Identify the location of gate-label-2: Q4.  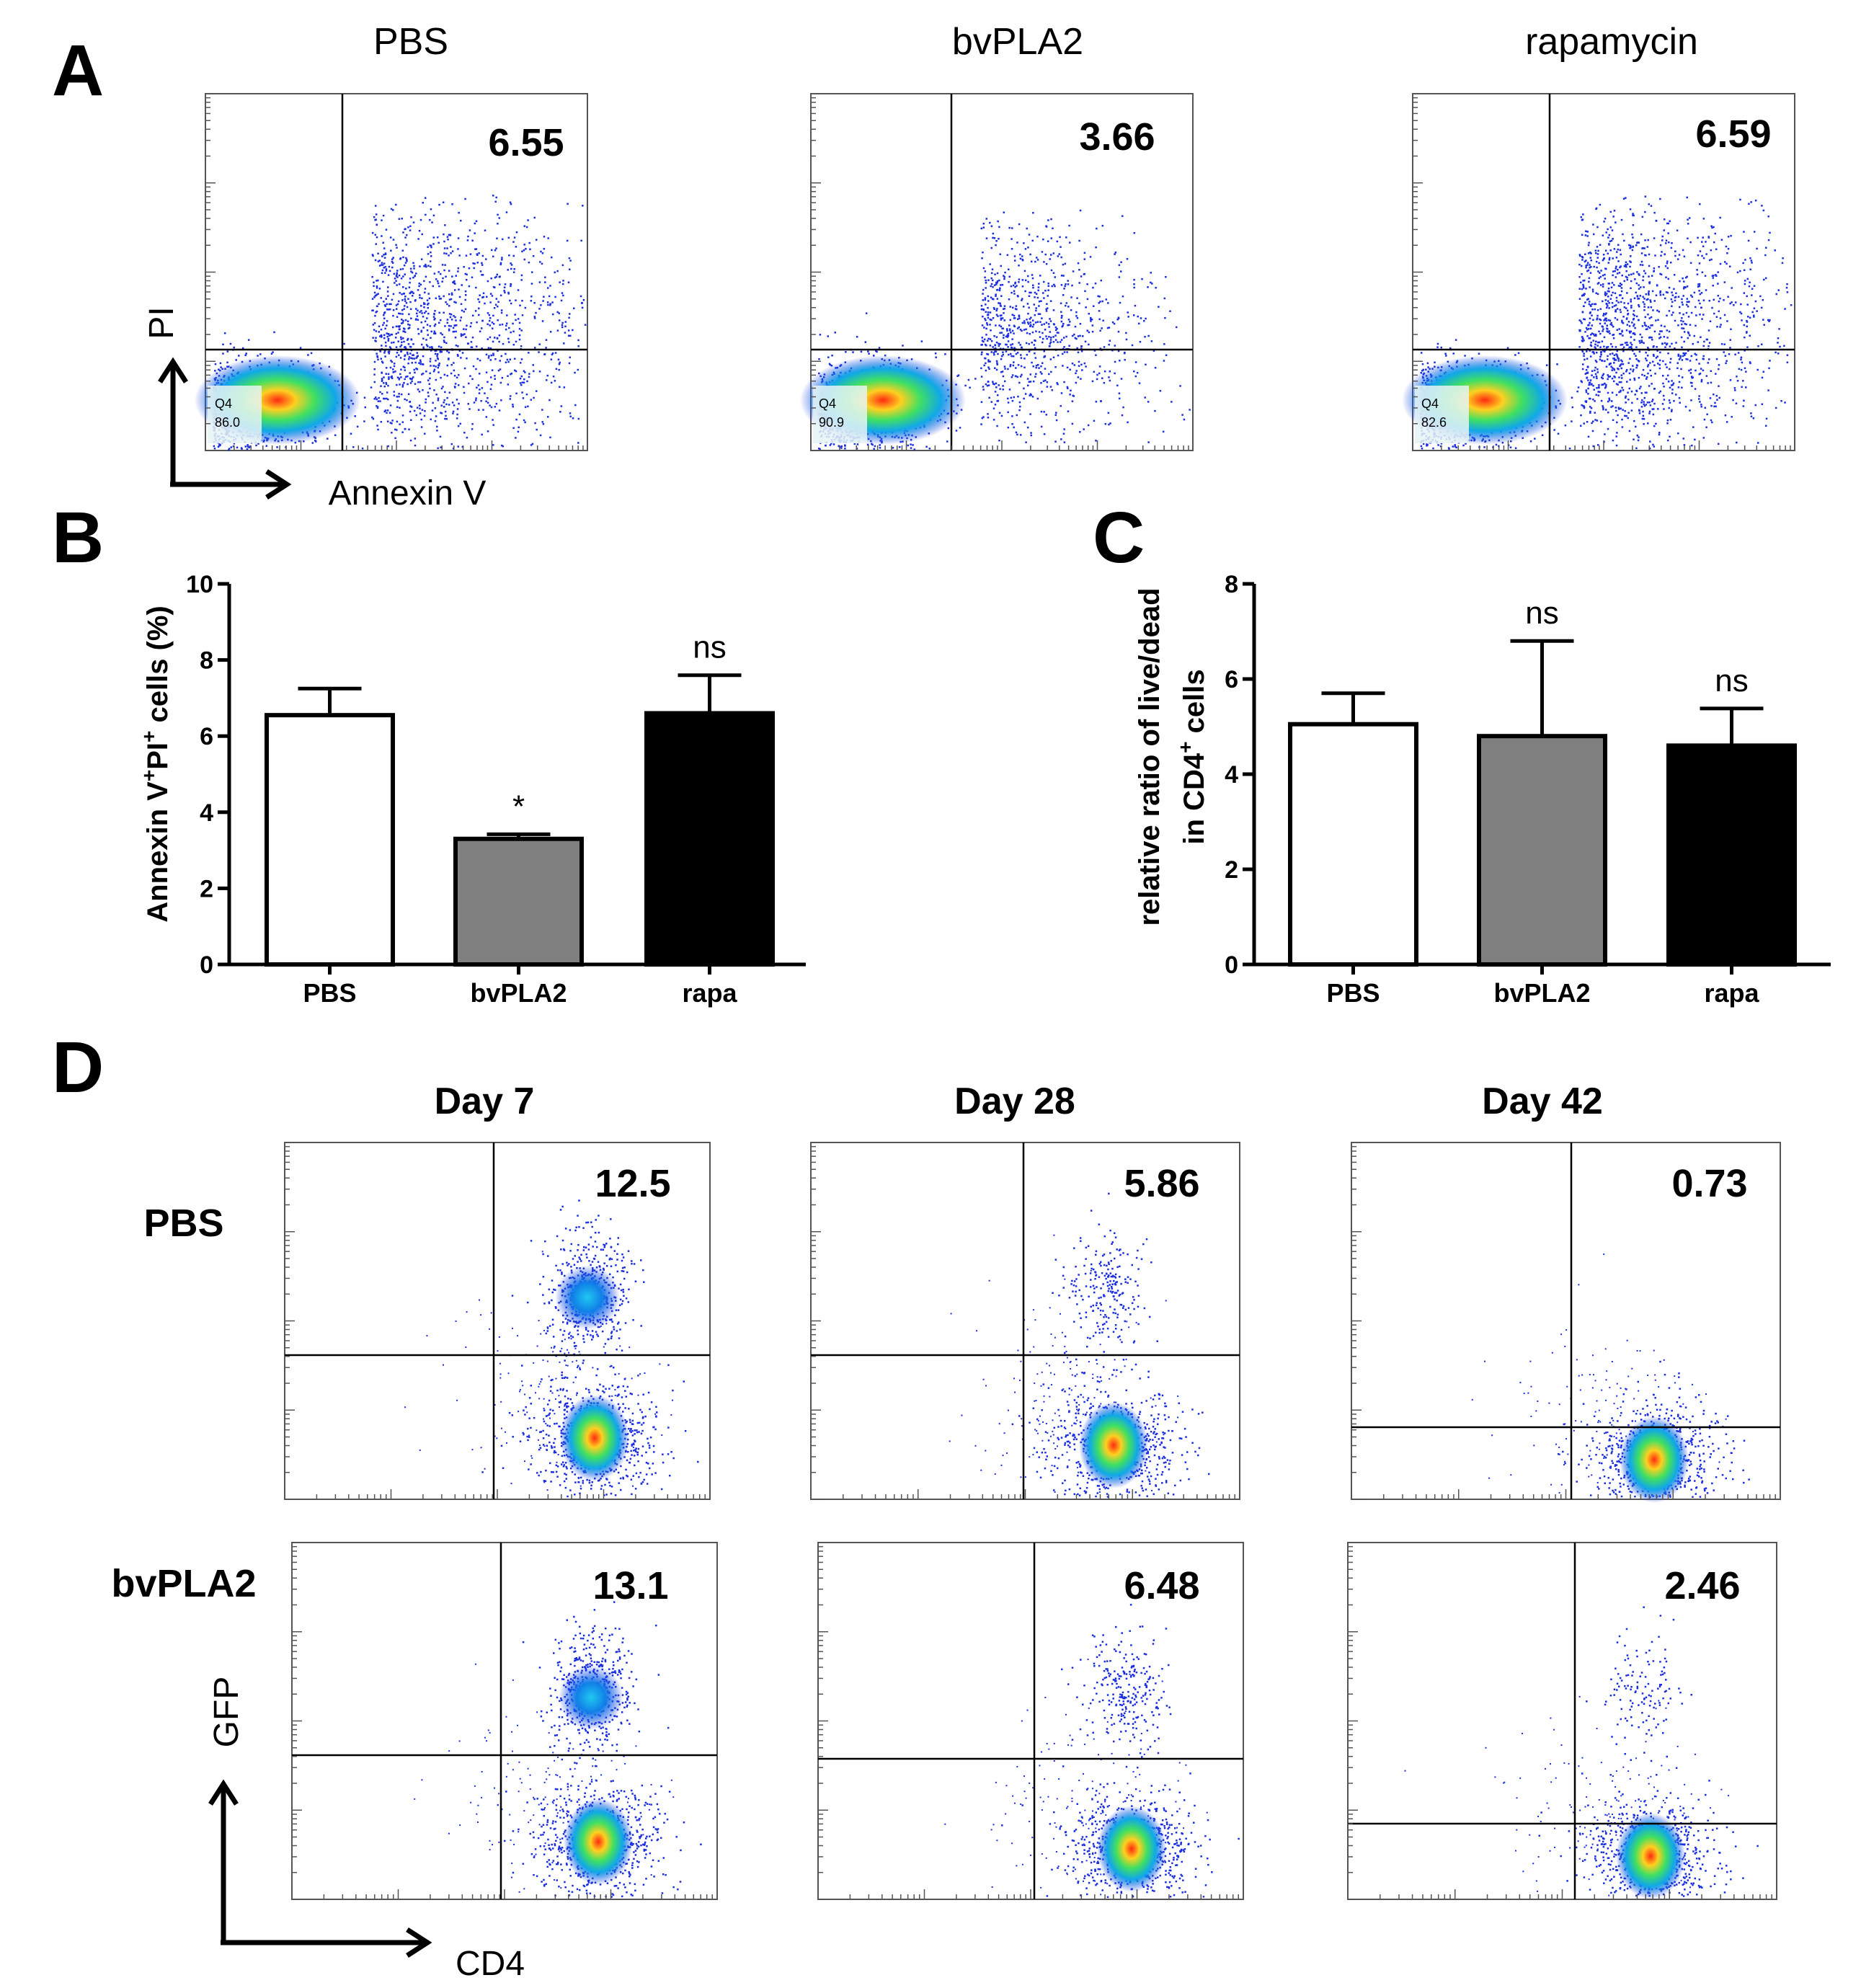
(827, 403).